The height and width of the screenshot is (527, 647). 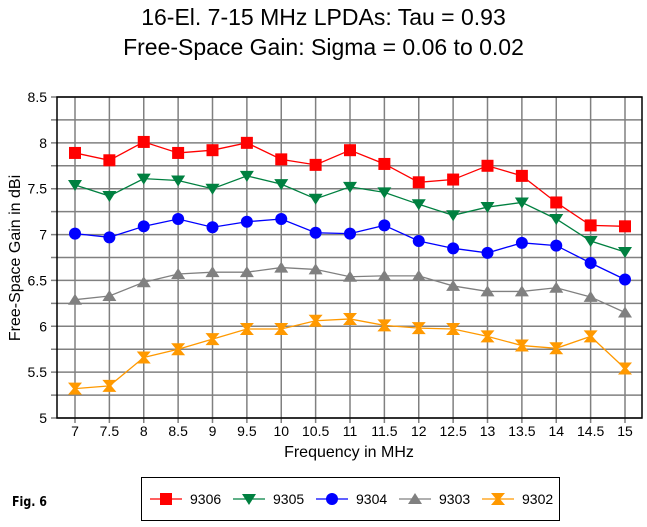 I want to click on x-tick-label: 10.5, so click(x=315, y=431).